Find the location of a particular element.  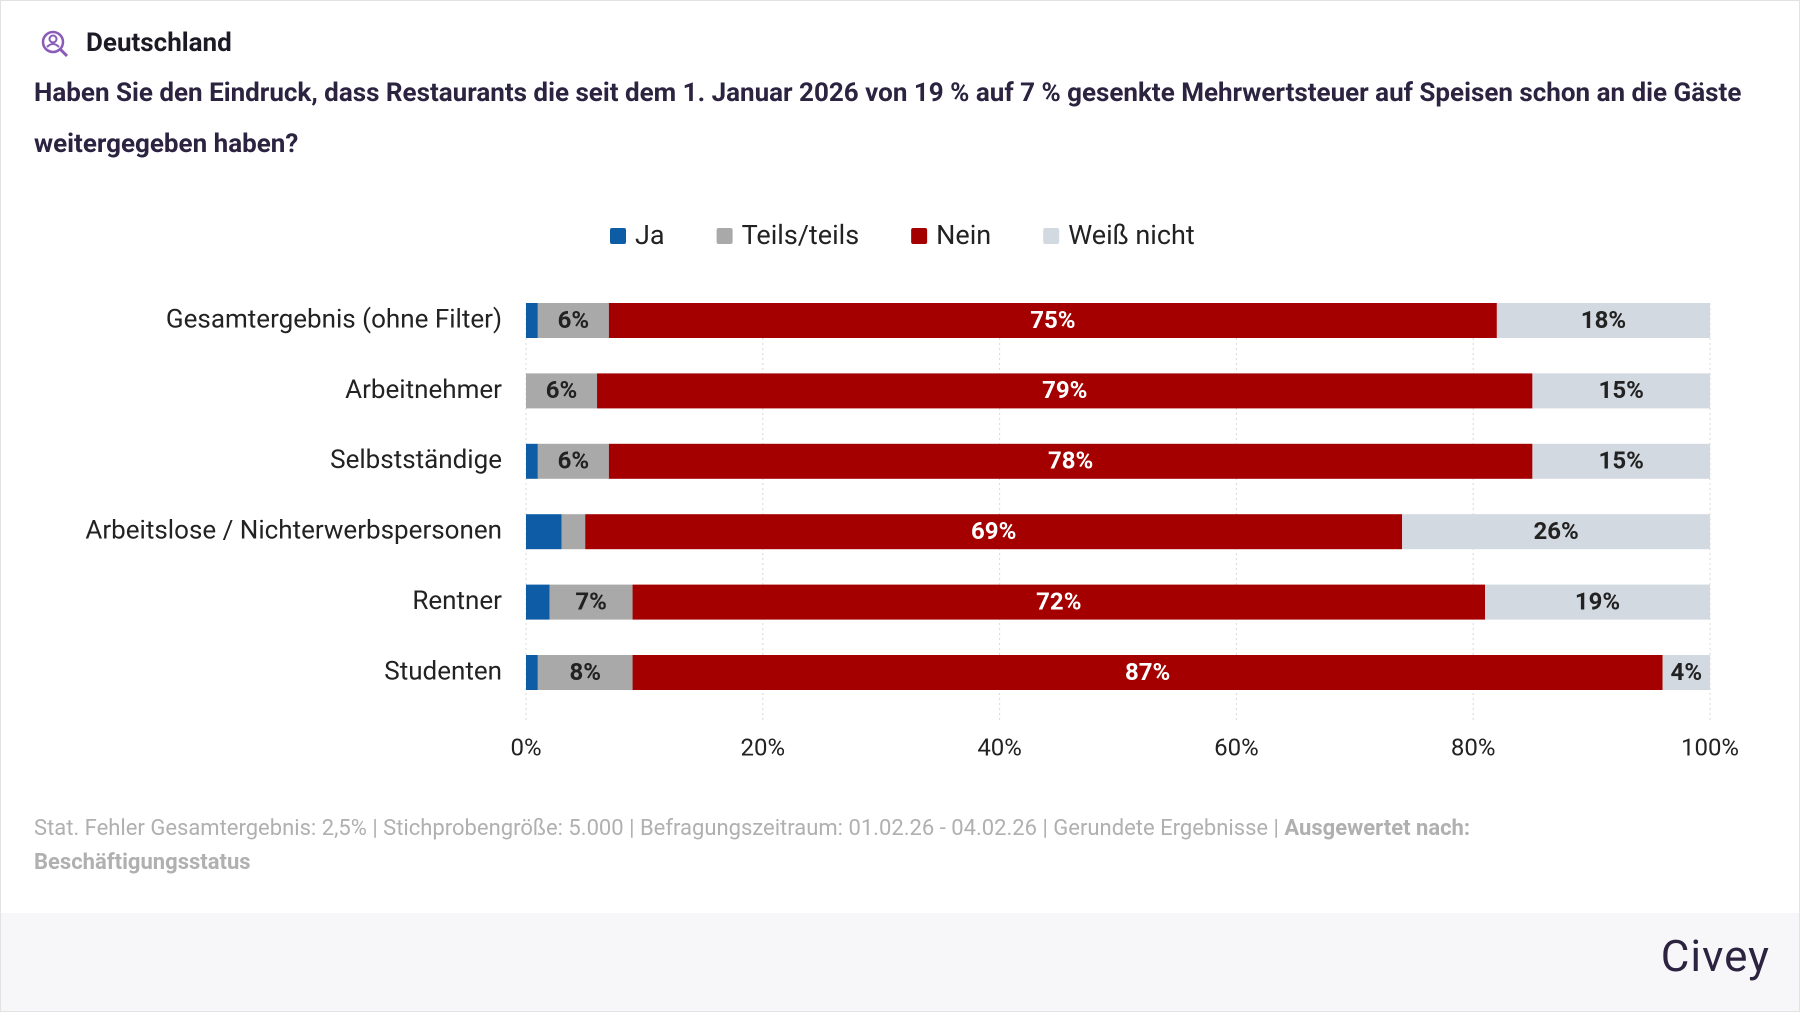

data-label: 69% is located at coordinates (993, 531).